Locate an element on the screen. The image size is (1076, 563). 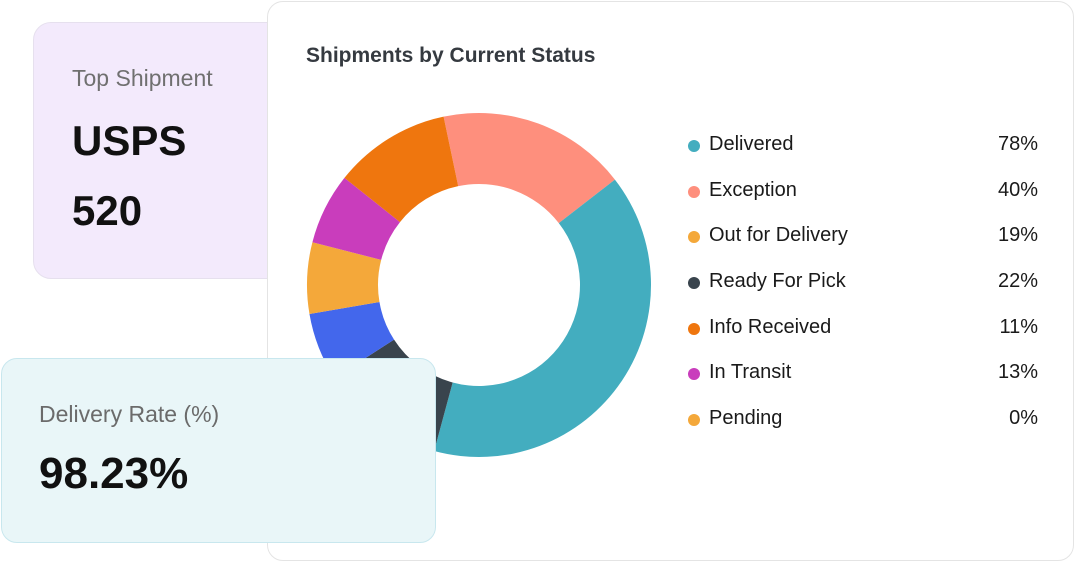
legend-value: 40% is located at coordinates (1017, 189).